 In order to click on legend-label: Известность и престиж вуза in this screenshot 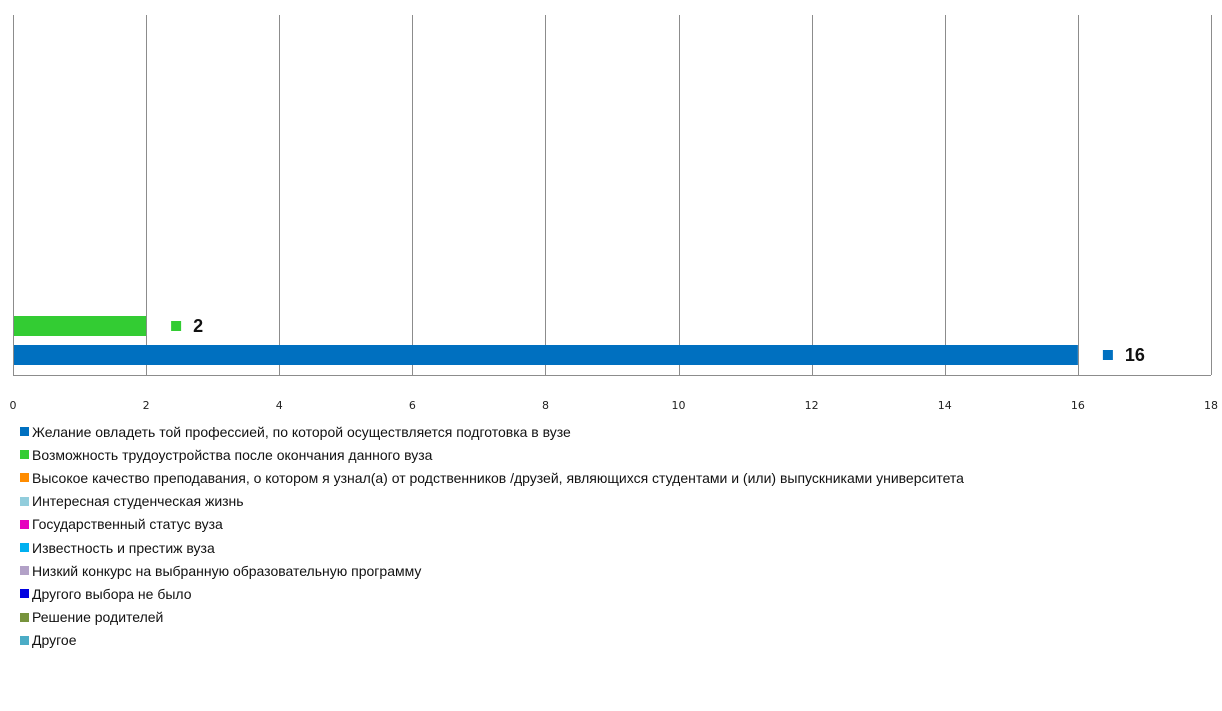, I will do `click(123, 548)`.